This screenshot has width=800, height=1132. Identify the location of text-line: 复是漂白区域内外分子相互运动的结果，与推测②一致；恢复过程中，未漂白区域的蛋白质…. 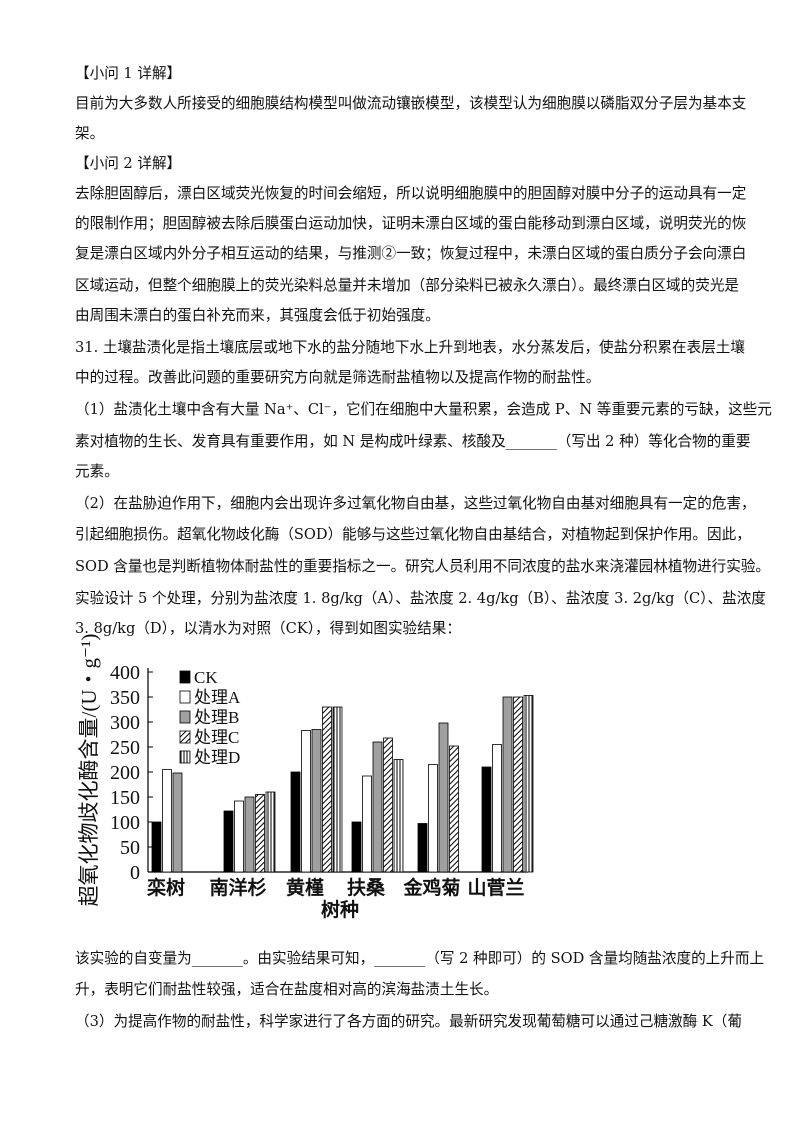
(411, 253).